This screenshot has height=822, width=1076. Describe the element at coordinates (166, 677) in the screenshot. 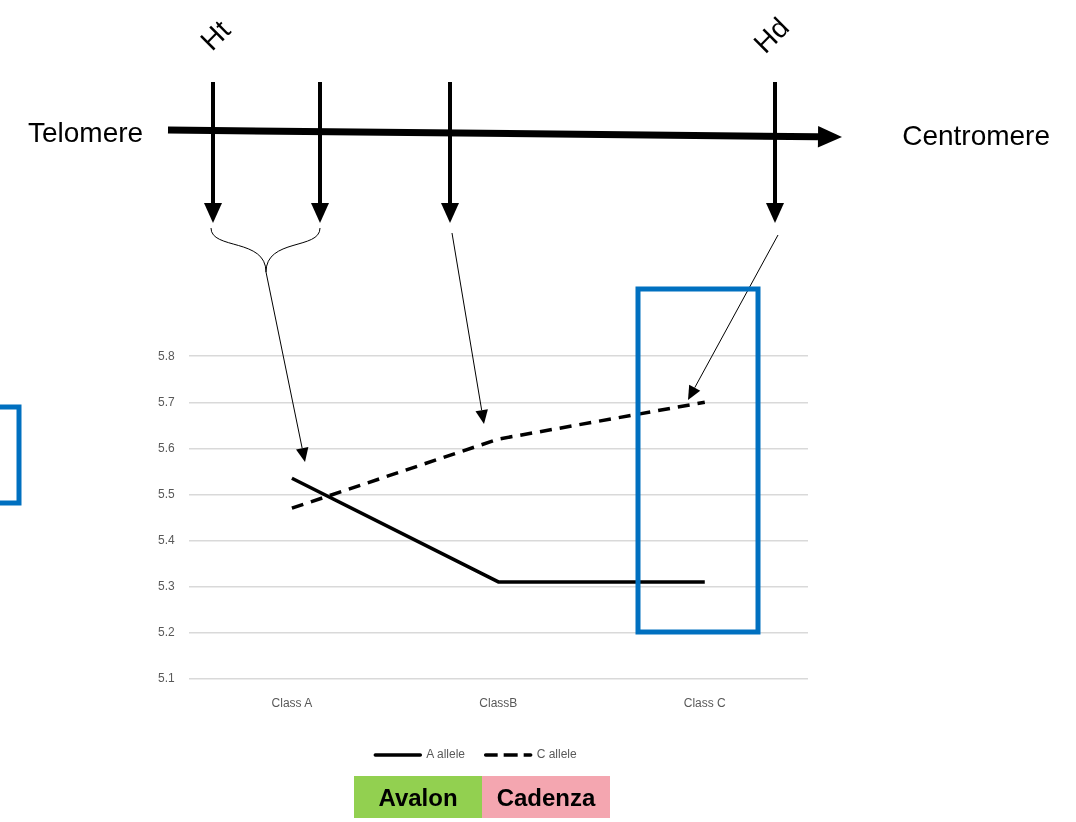

I see `y-tick-label: 5.1` at that location.